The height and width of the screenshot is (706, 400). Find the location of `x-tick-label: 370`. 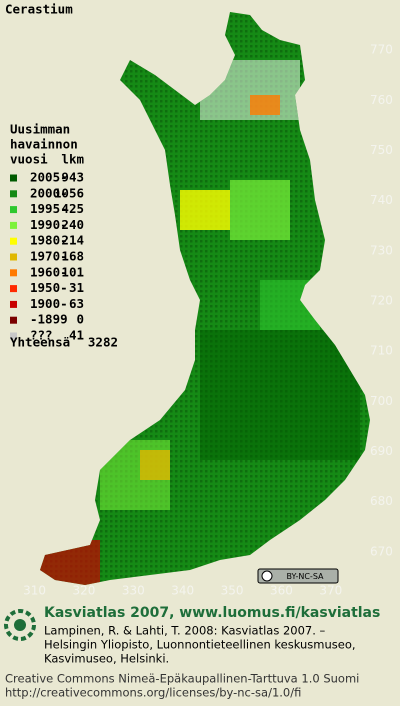

x-tick-label: 370 is located at coordinates (330, 591).